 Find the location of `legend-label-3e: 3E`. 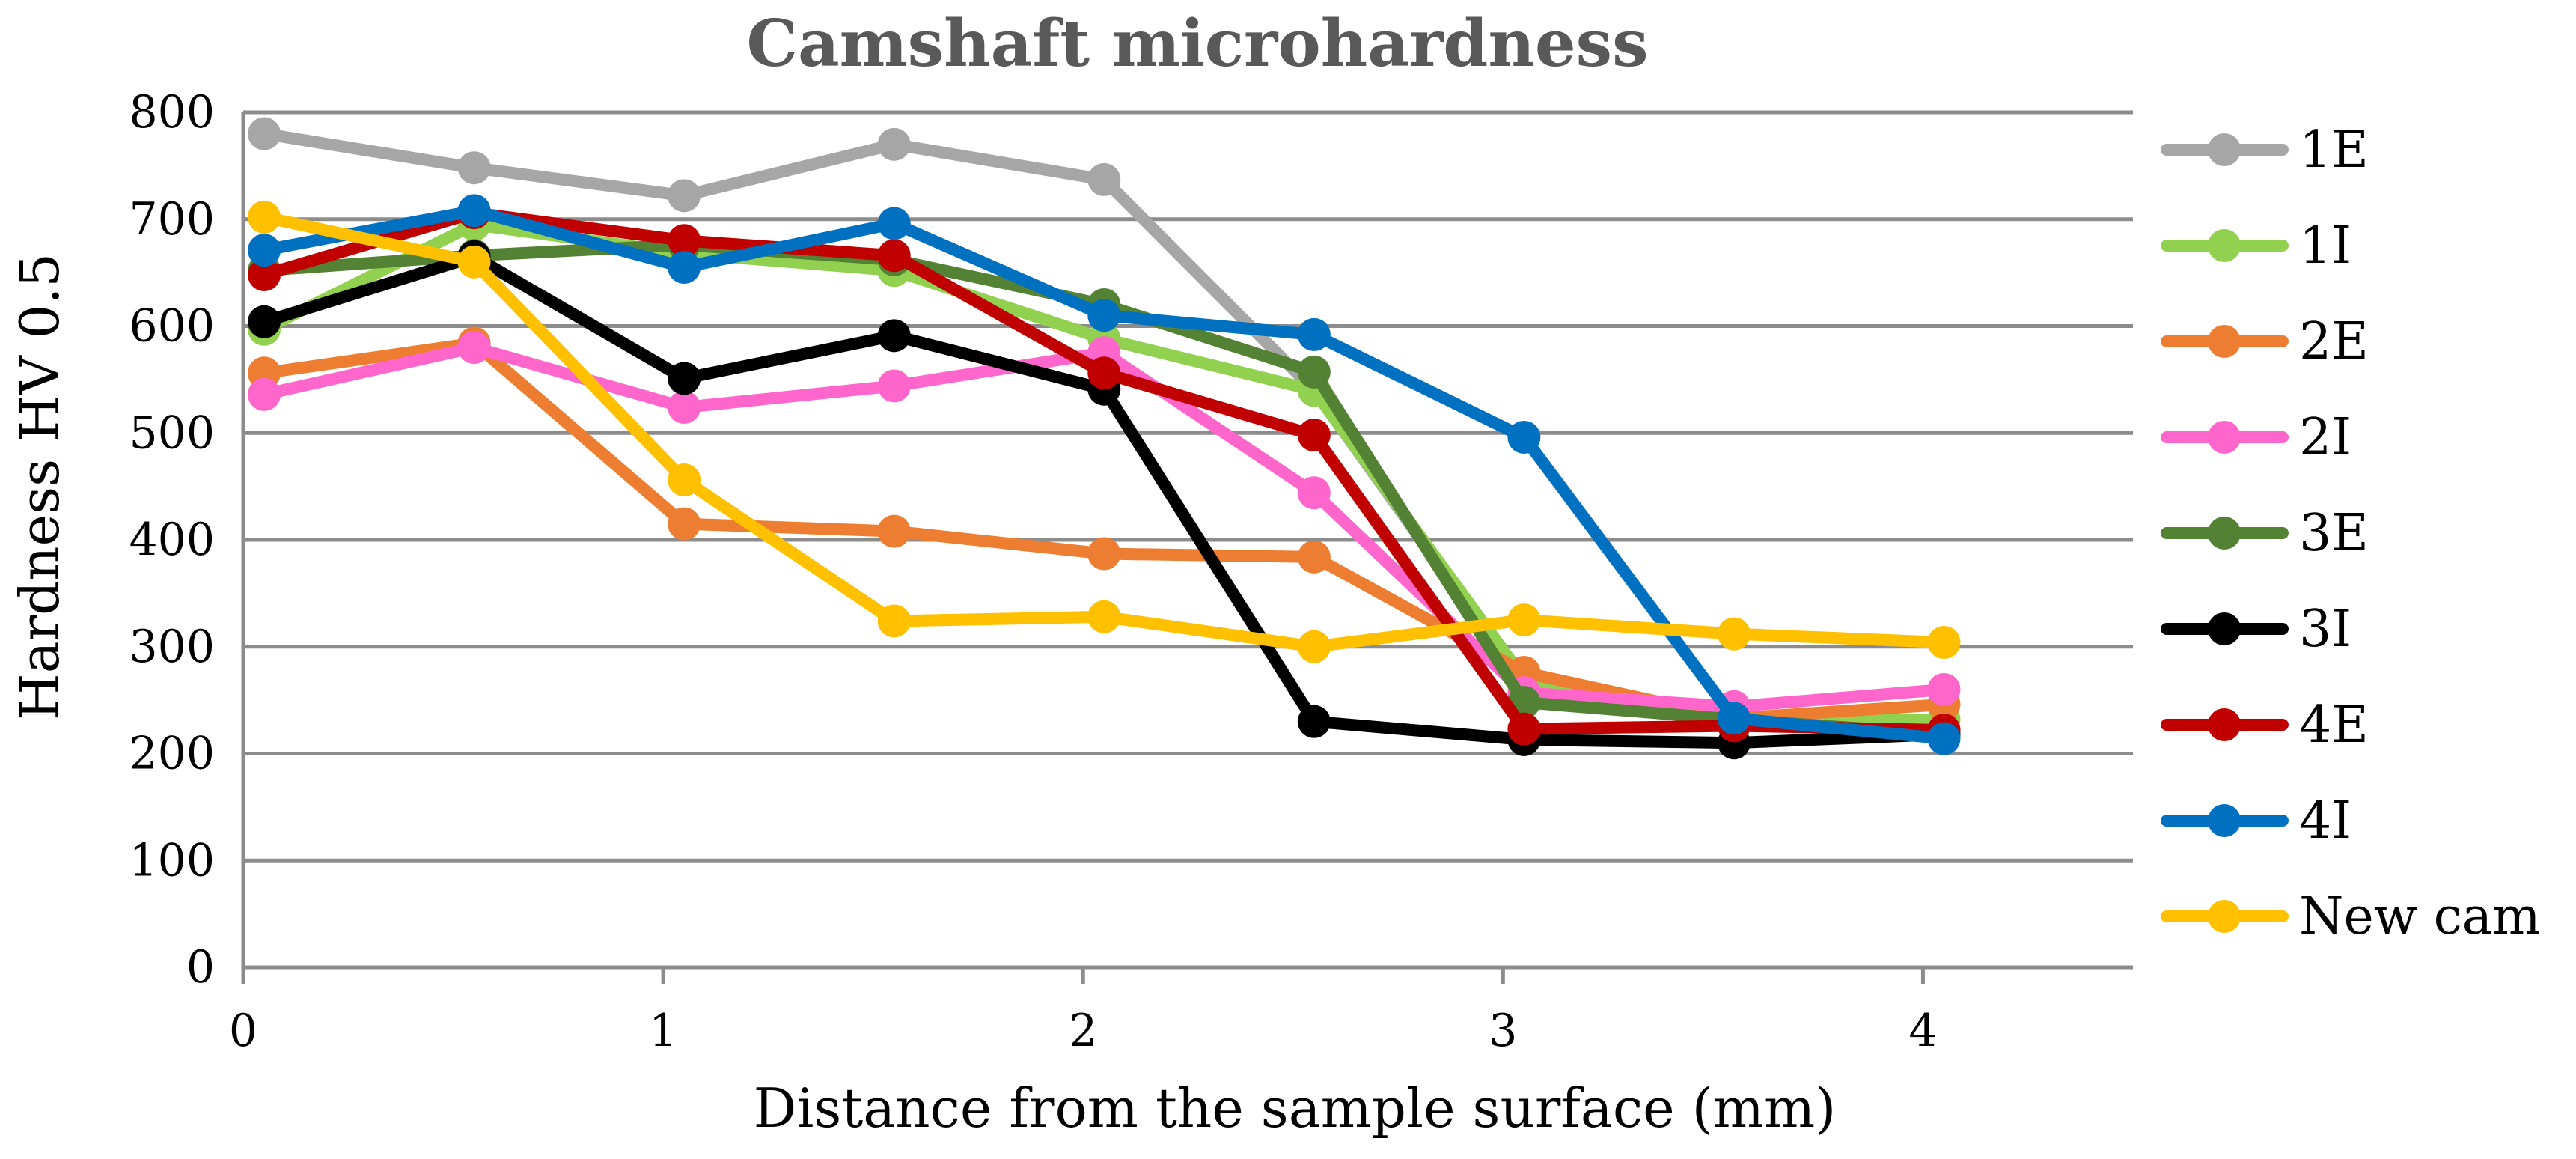

legend-label-3e: 3E is located at coordinates (2334, 533).